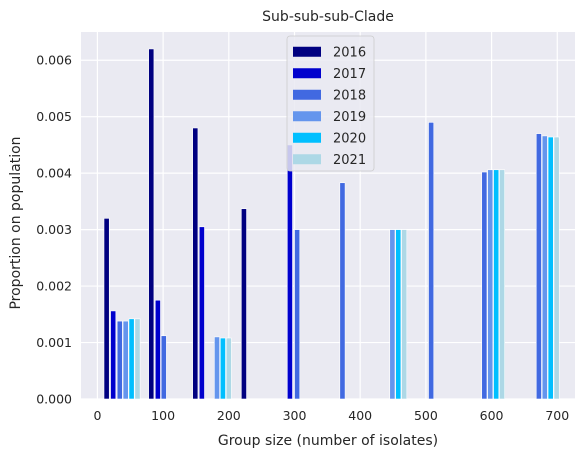  I want to click on legend-swatch-2020, so click(307, 137).